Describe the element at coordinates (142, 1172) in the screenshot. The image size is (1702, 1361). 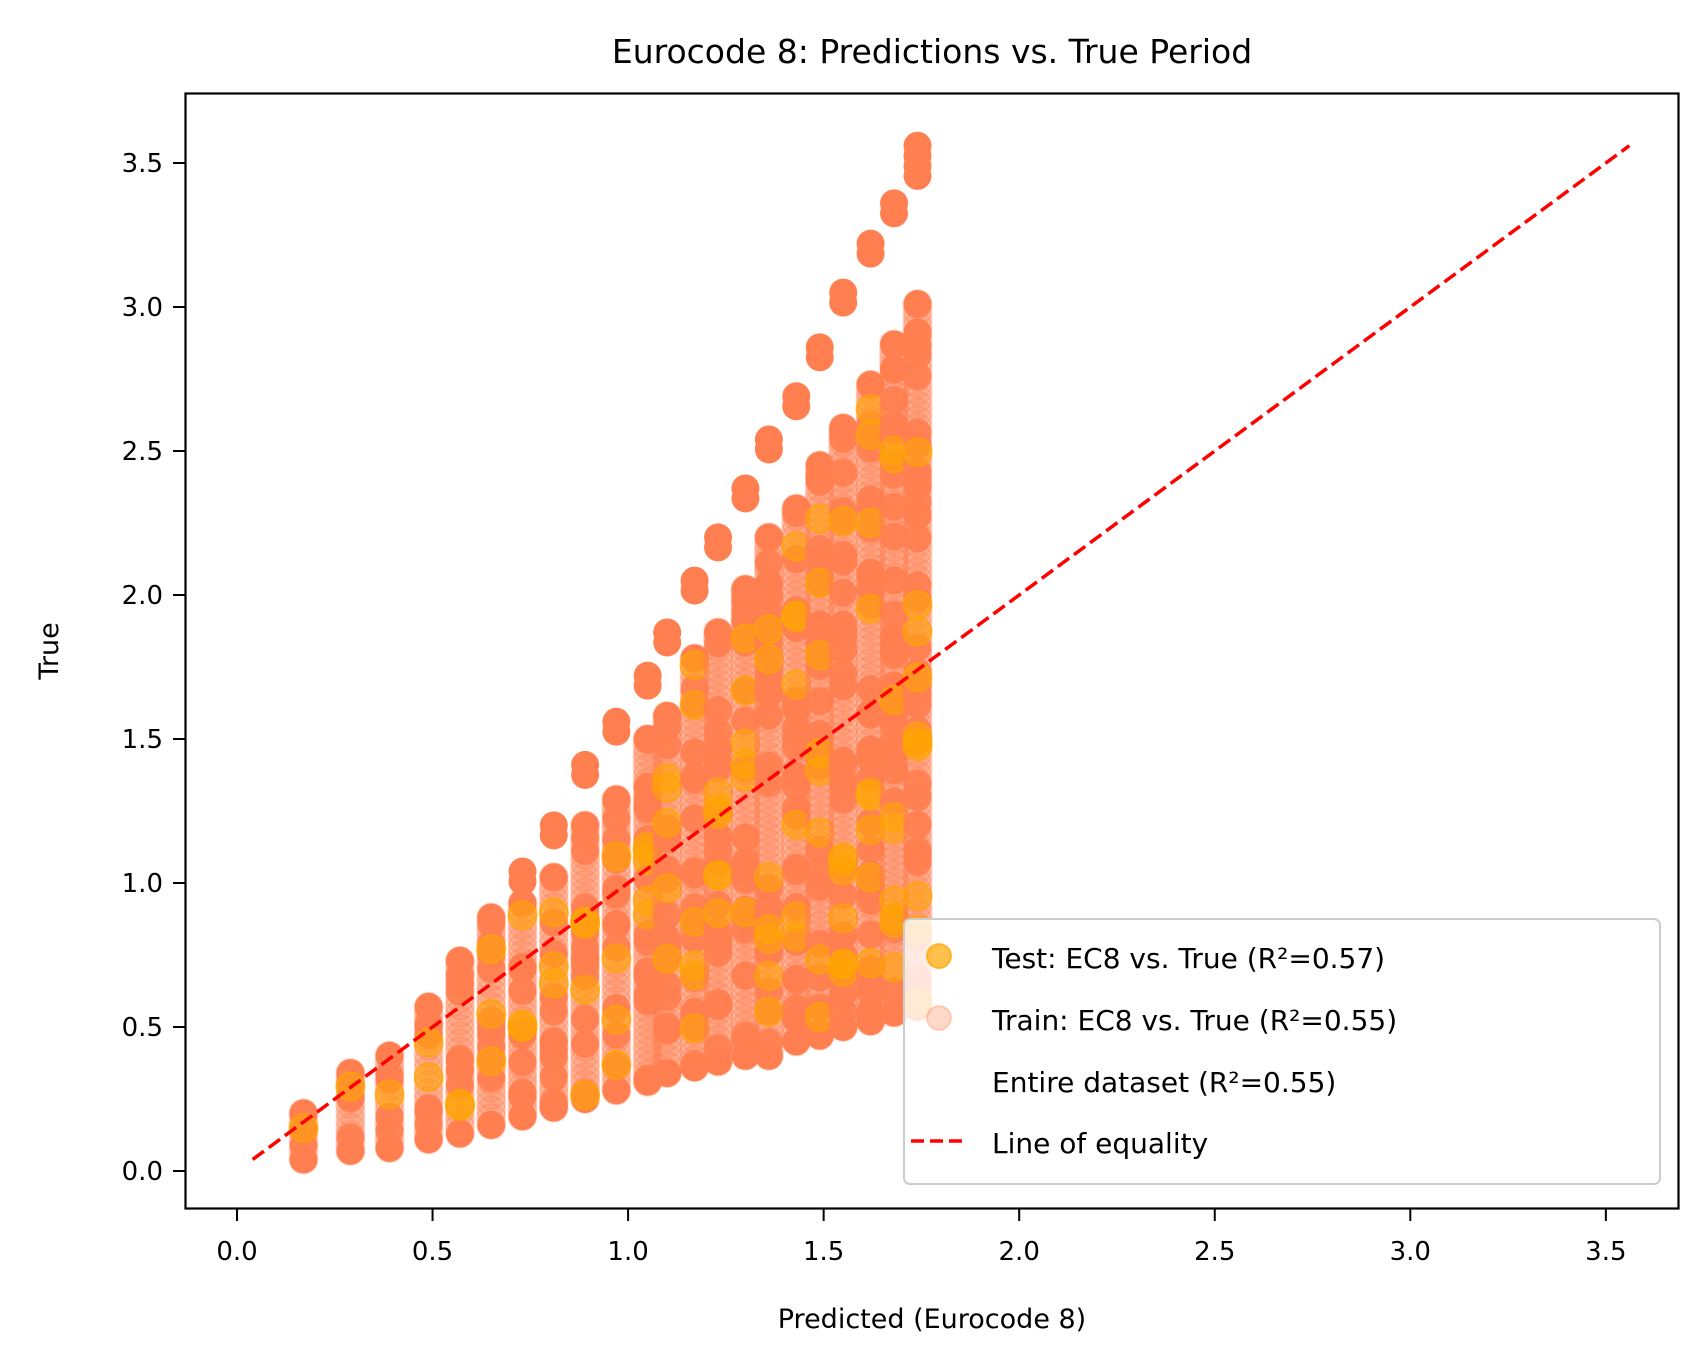
I see `y-tick-label: 0.0` at that location.